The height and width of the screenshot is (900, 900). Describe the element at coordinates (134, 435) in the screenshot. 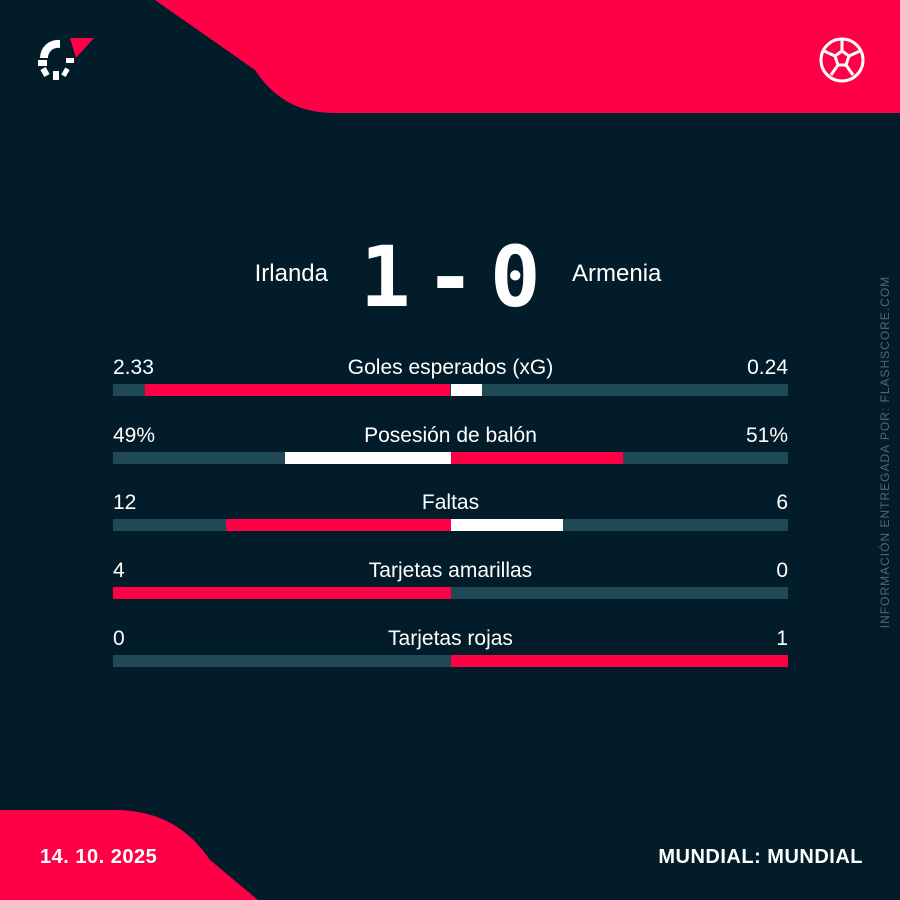

I see `home-stat-value: 49%` at that location.